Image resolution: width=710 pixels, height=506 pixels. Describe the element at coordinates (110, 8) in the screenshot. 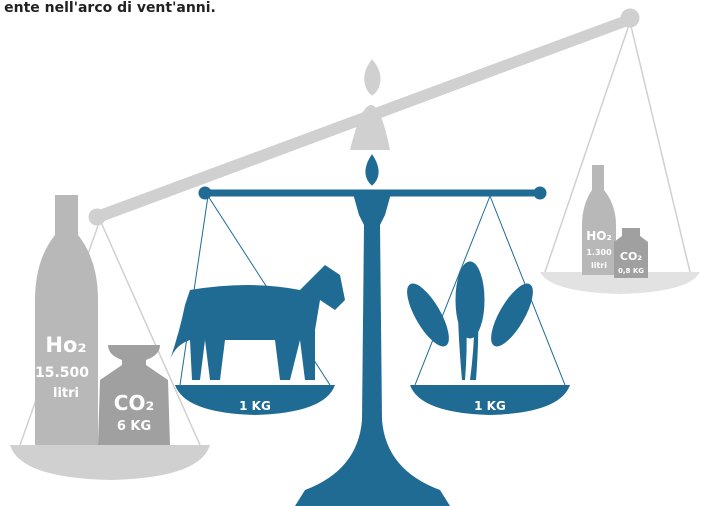

I see `caption: ente nell'arco di vent'anni.` at that location.